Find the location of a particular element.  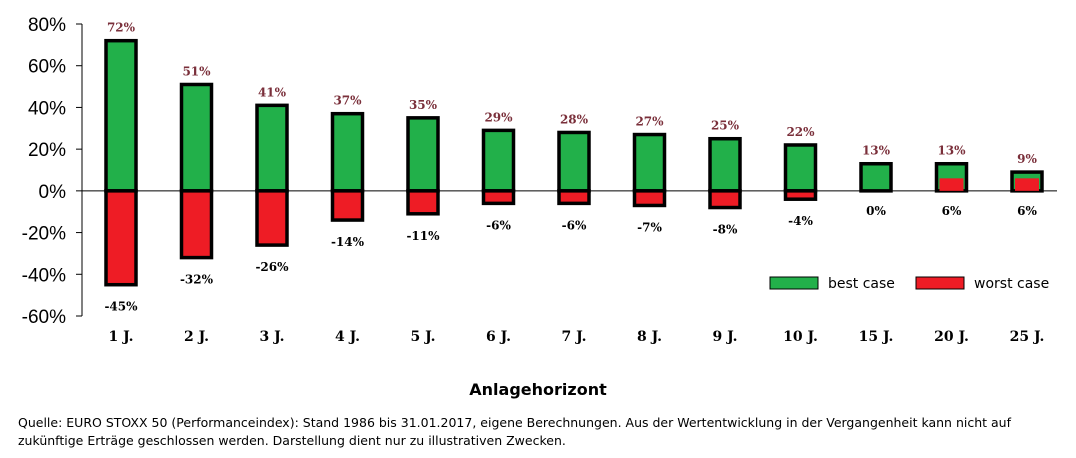

best-value-label: 51% is located at coordinates (196, 71).